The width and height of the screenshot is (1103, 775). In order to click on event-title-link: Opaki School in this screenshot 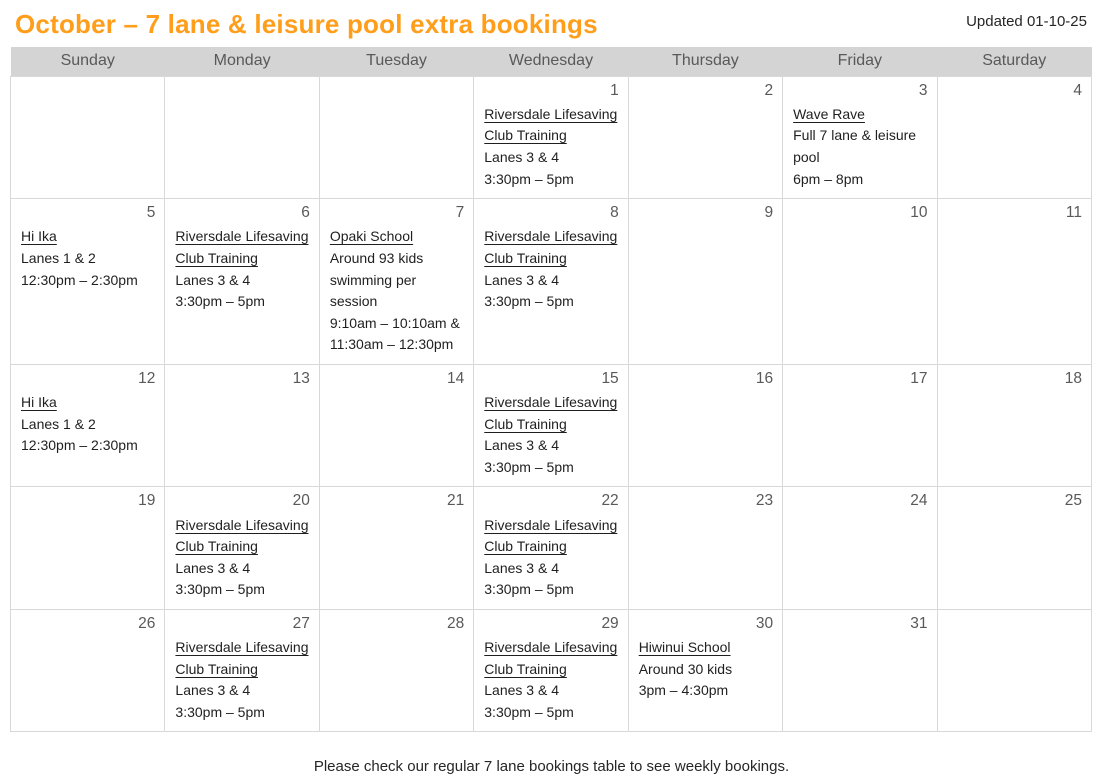, I will do `click(371, 236)`.